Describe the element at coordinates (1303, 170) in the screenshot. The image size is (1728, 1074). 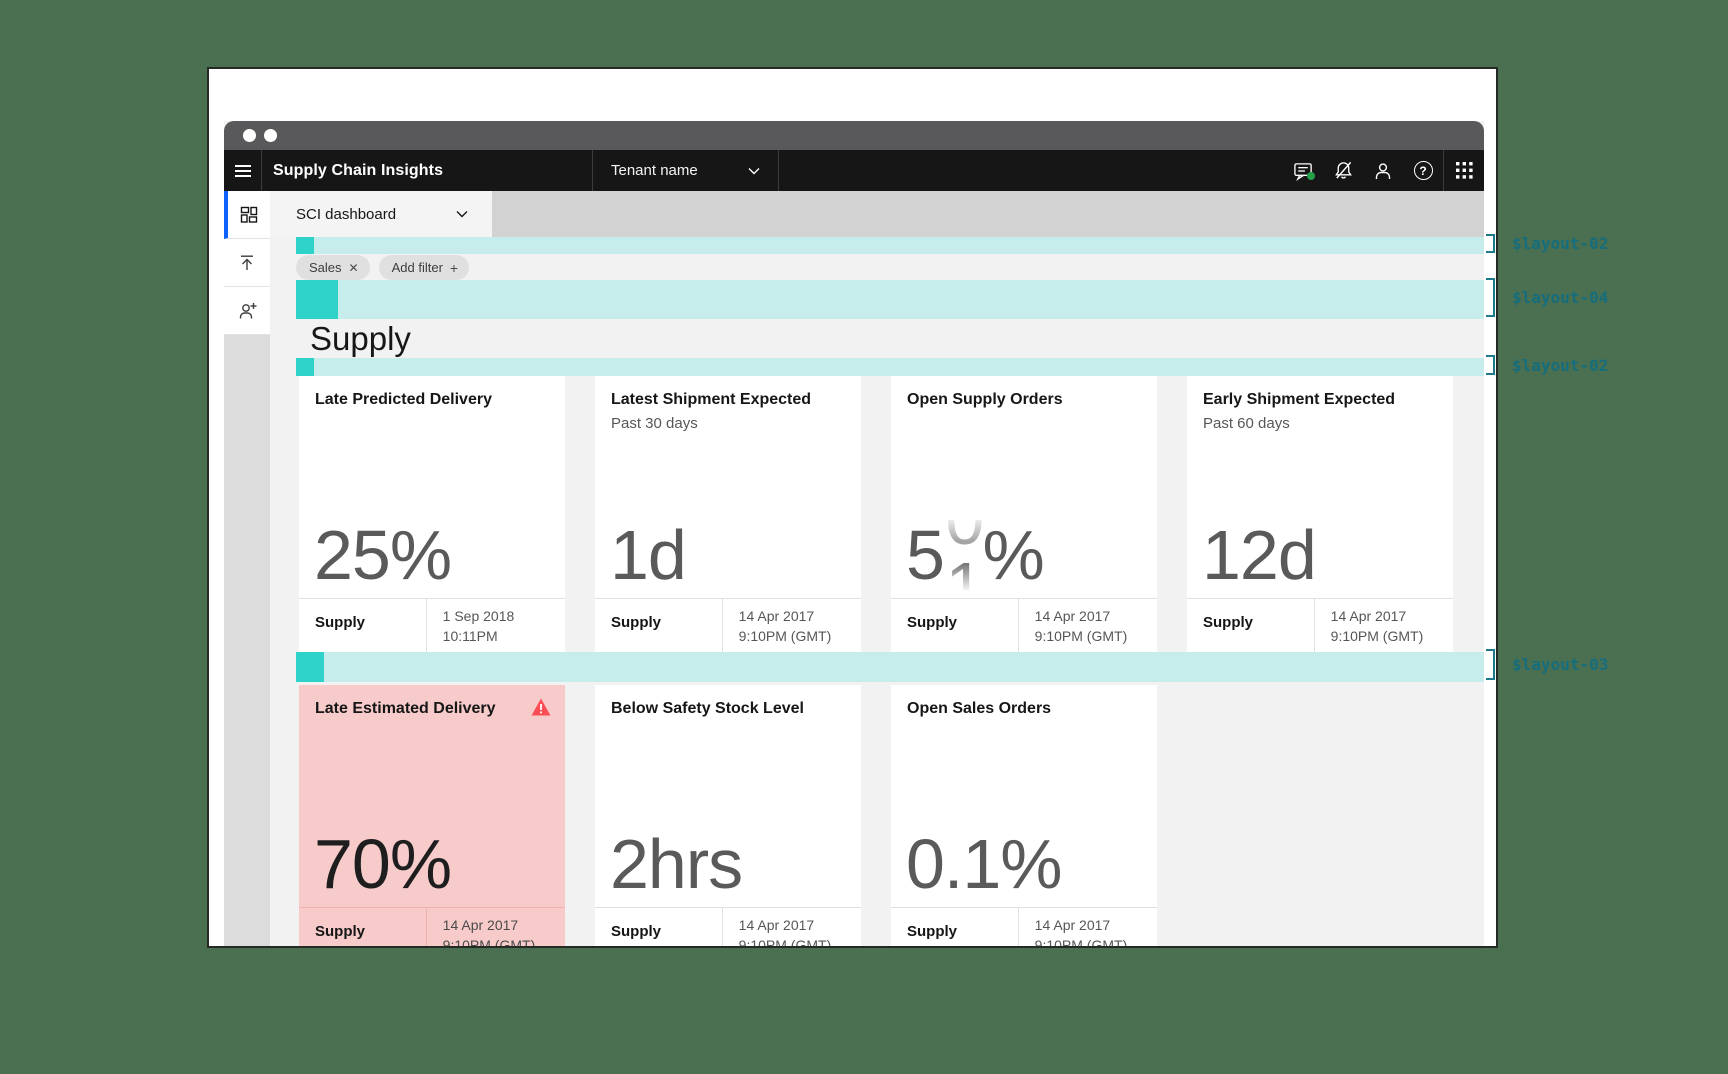
I see `chat-button` at that location.